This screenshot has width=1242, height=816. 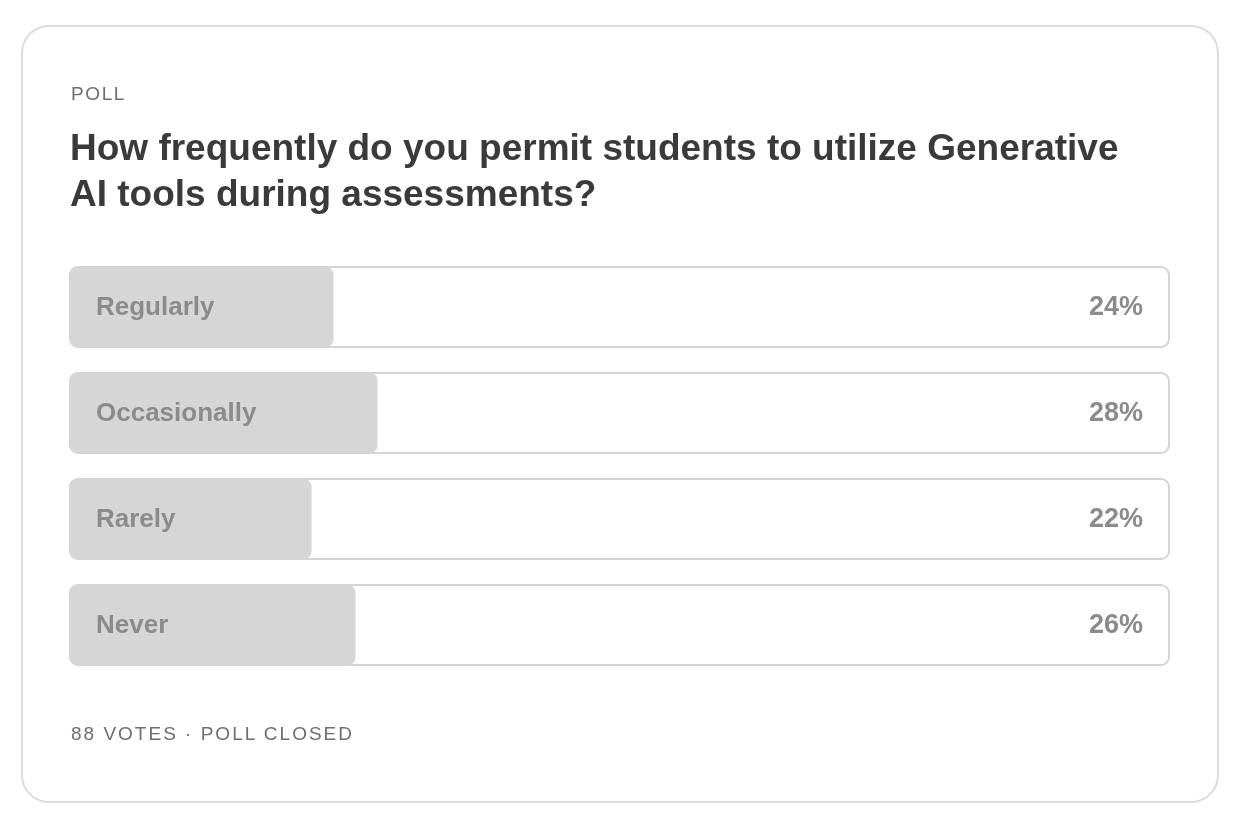 What do you see at coordinates (1115, 624) in the screenshot?
I see `data-label: 26%` at bounding box center [1115, 624].